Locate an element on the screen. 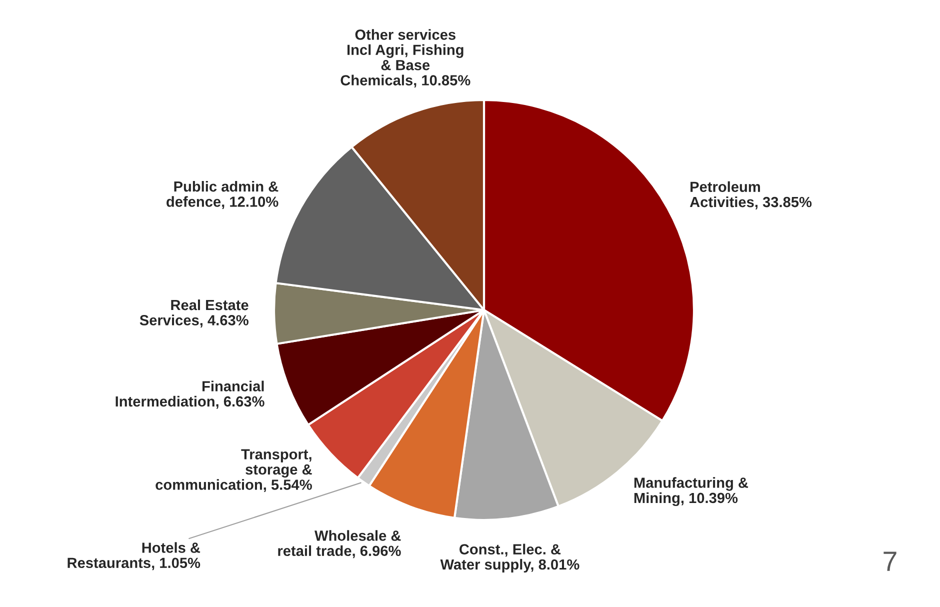 The image size is (940, 607). slice-label: Const., Elec. & Water supply, 8.01% is located at coordinates (510, 558).